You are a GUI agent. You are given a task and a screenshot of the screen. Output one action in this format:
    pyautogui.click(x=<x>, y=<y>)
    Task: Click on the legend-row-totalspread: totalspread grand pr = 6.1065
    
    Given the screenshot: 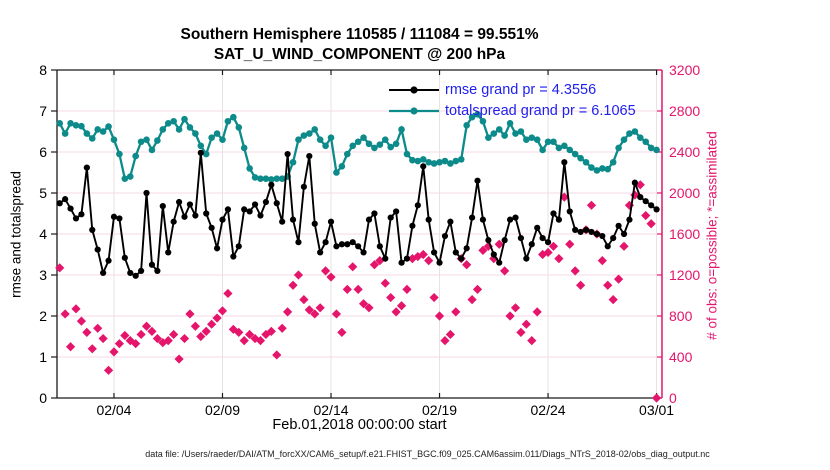 What is the action you would take?
    pyautogui.click(x=512, y=110)
    